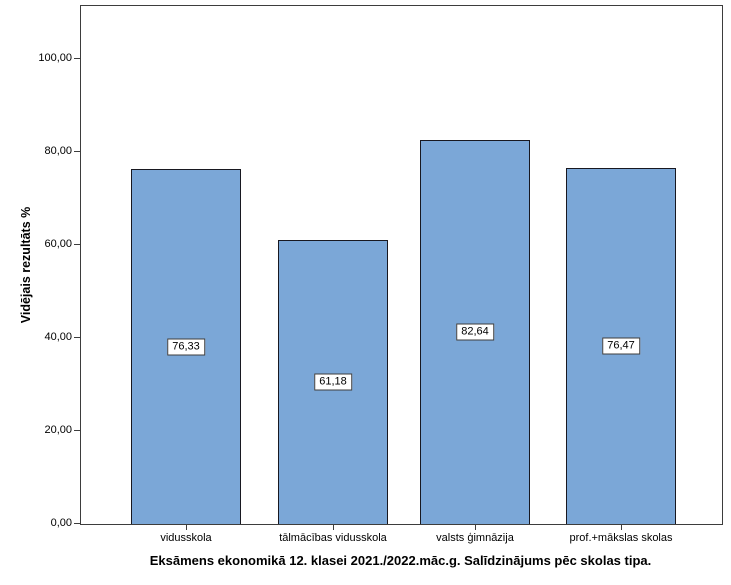 The width and height of the screenshot is (731, 585). Describe the element at coordinates (61, 523) in the screenshot. I see `y-tick-label: 0,00` at that location.